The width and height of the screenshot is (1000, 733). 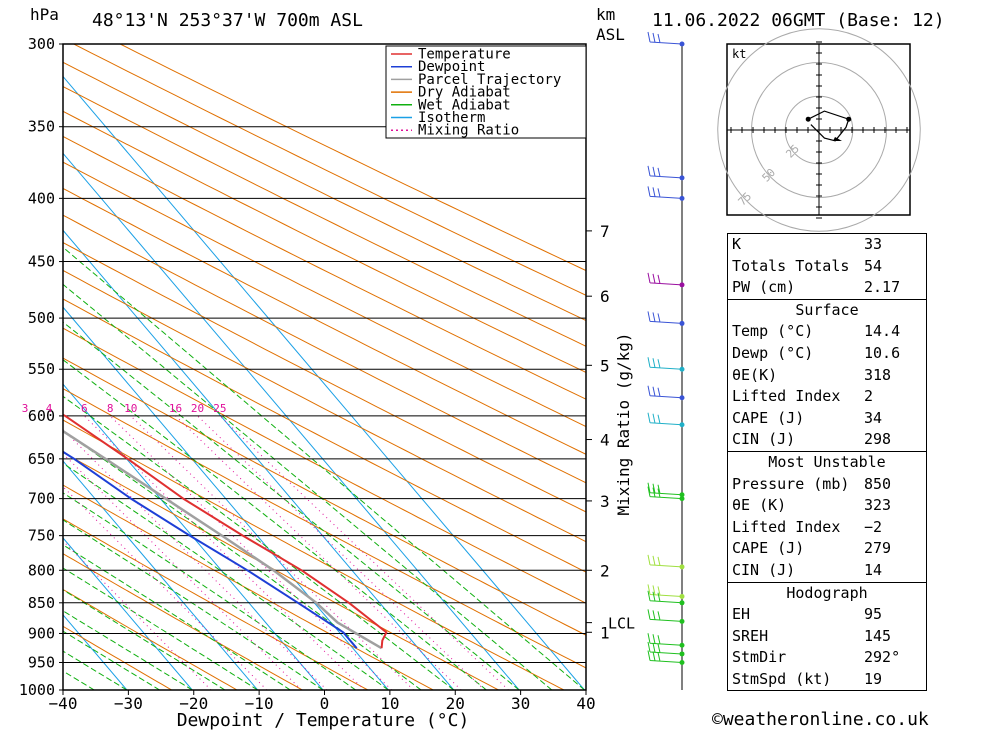 I want to click on pressure-tick-label: 600, so click(x=41, y=416).